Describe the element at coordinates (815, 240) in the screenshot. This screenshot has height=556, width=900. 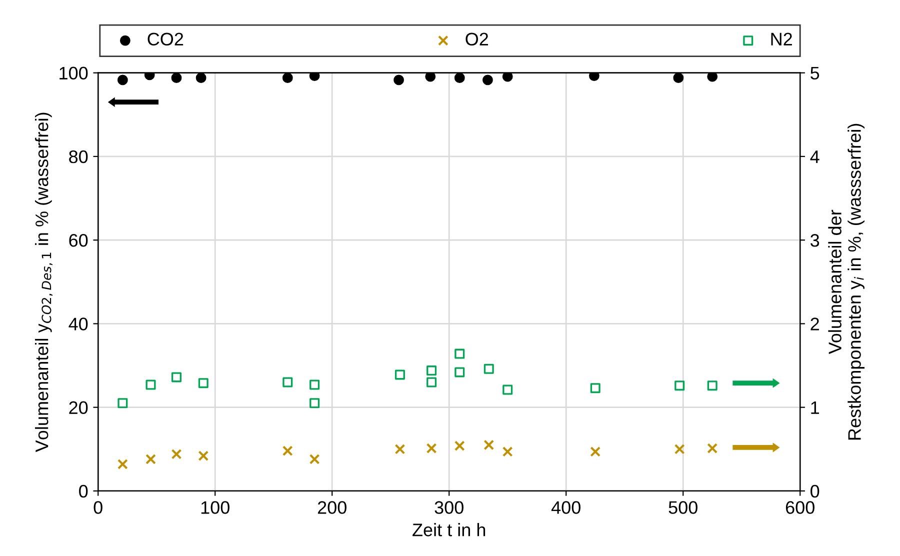
I see `y2-tick-label: 3` at that location.